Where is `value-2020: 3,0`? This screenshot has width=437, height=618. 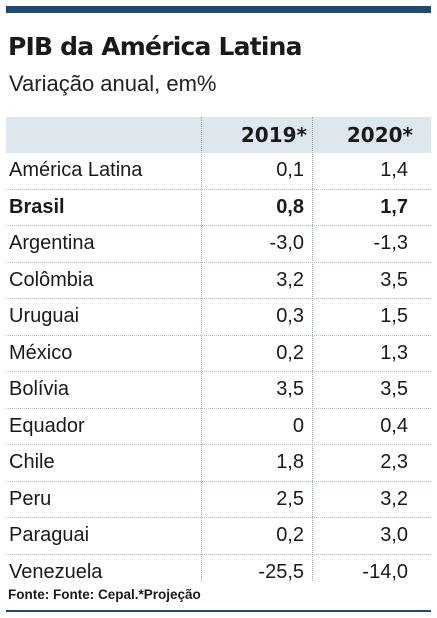 value-2020: 3,0 is located at coordinates (394, 535).